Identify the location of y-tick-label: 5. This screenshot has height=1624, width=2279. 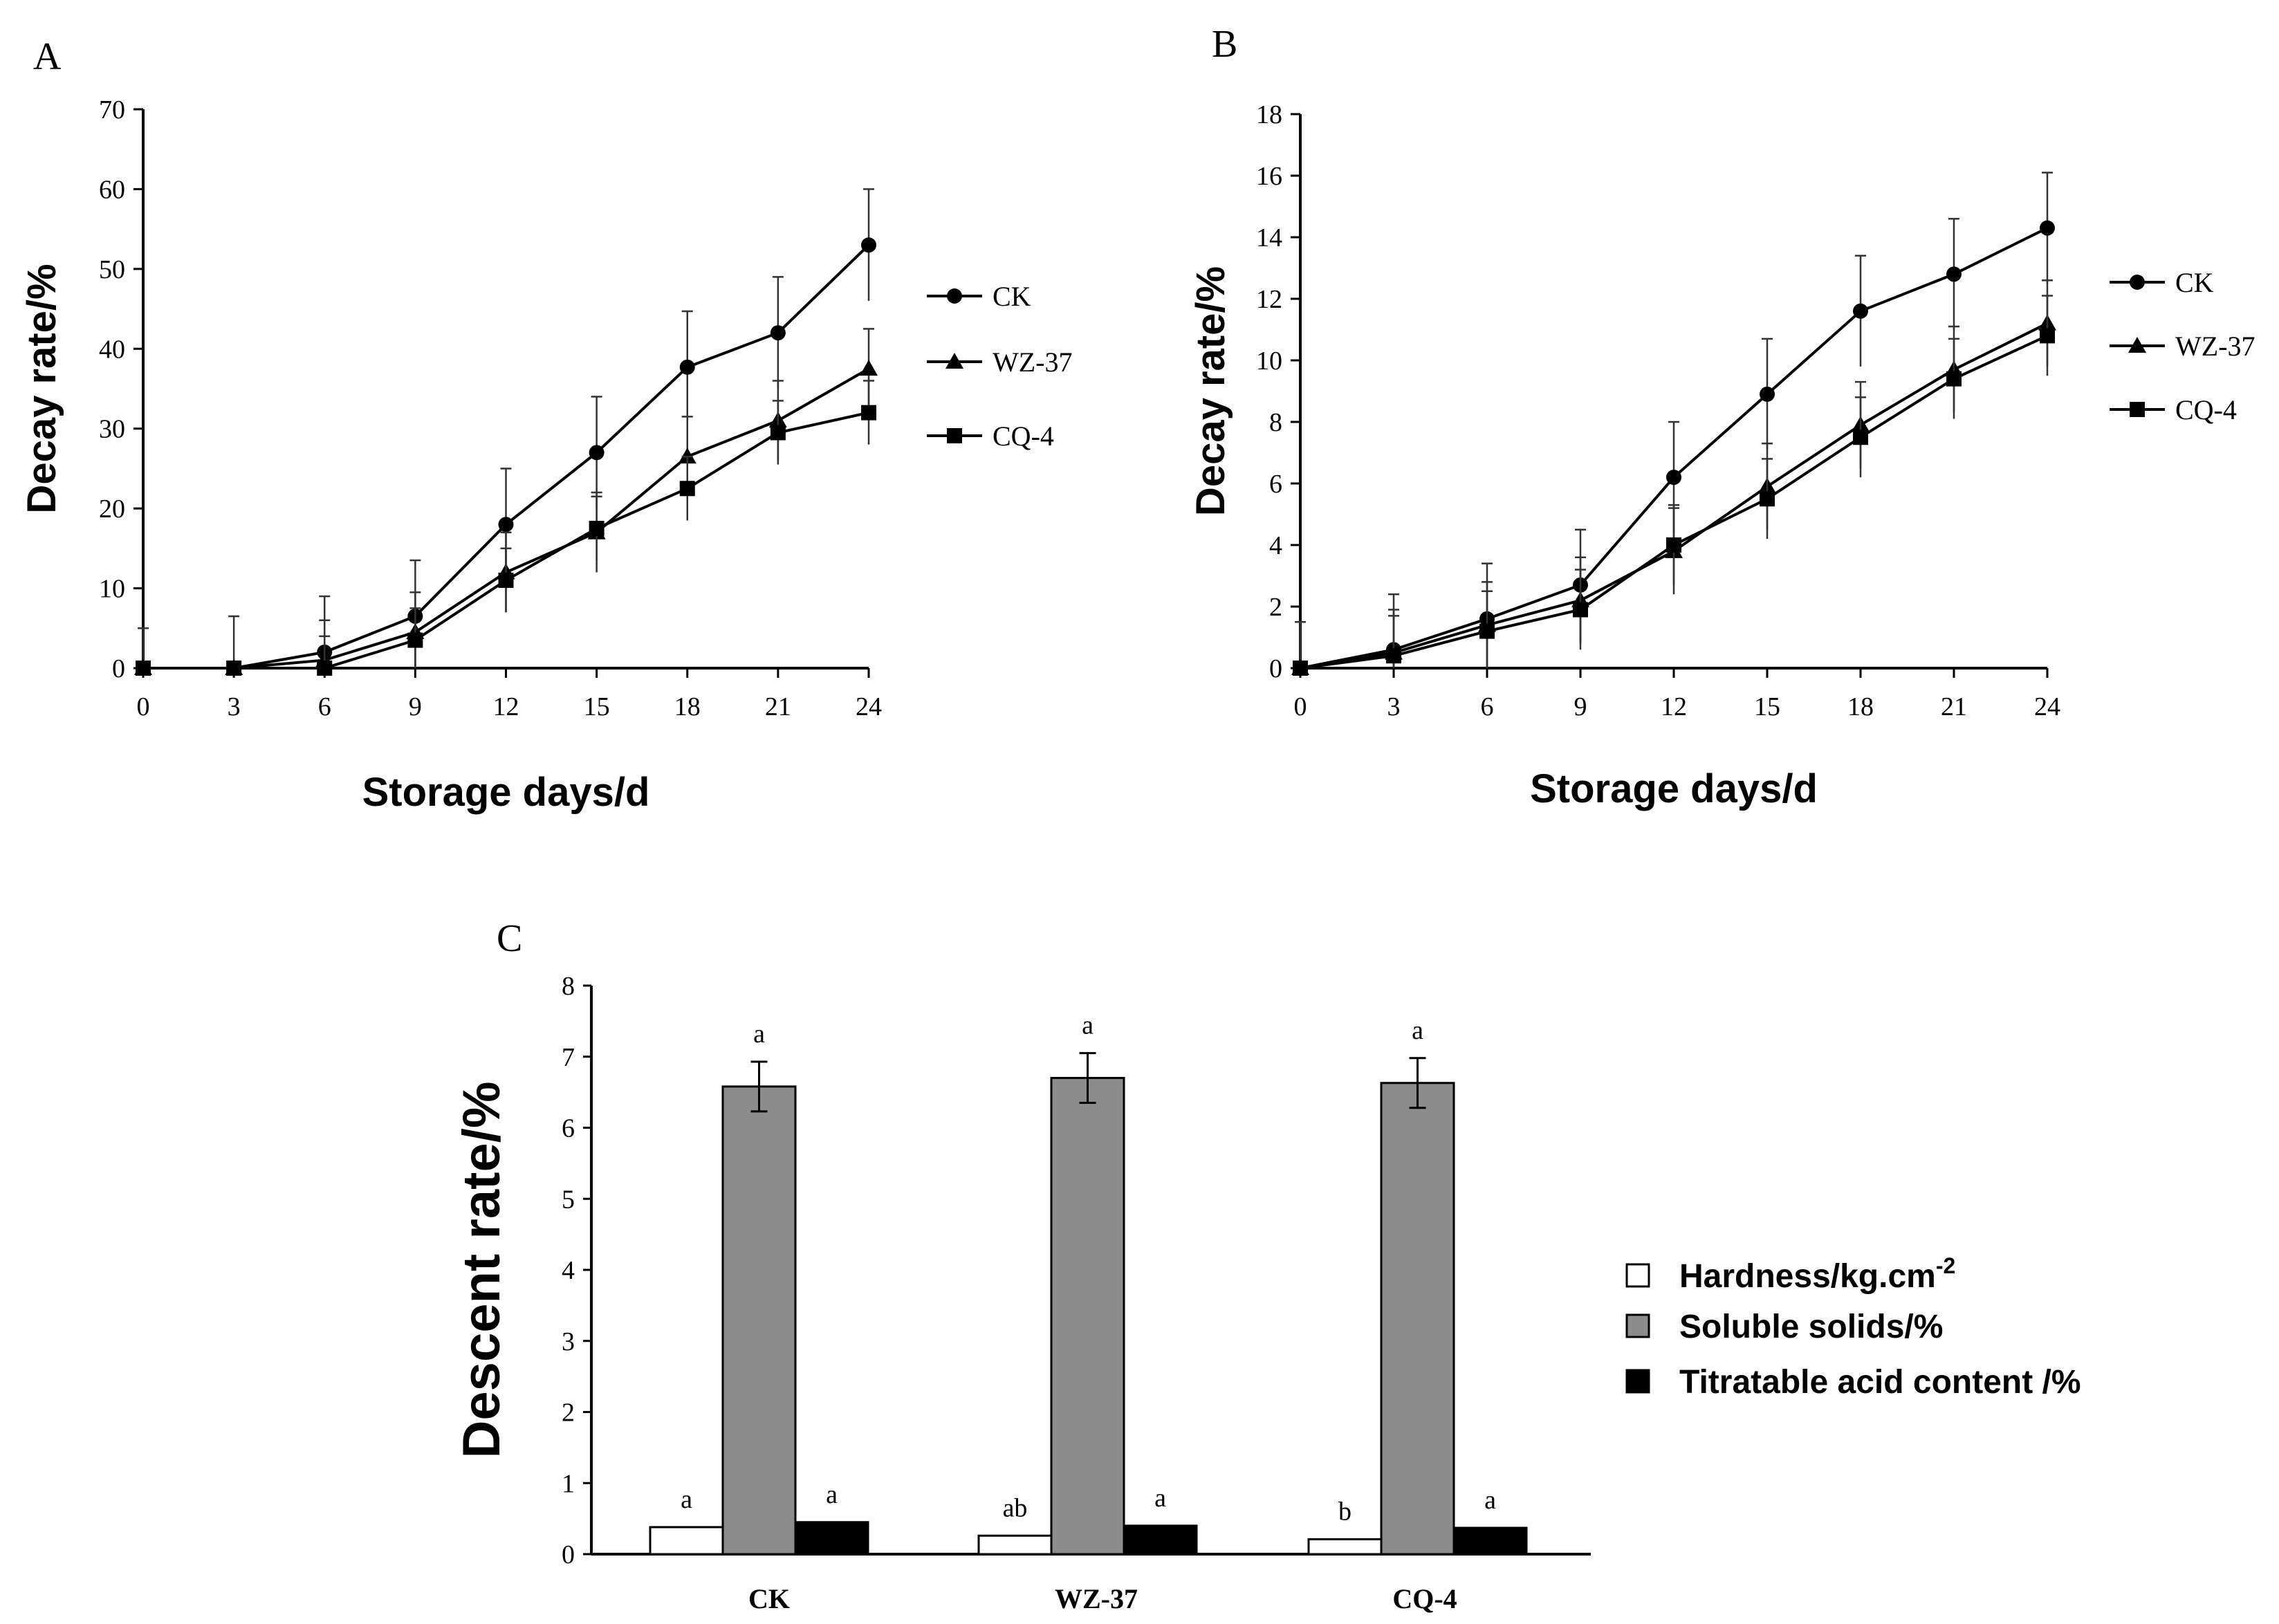
(568, 1199).